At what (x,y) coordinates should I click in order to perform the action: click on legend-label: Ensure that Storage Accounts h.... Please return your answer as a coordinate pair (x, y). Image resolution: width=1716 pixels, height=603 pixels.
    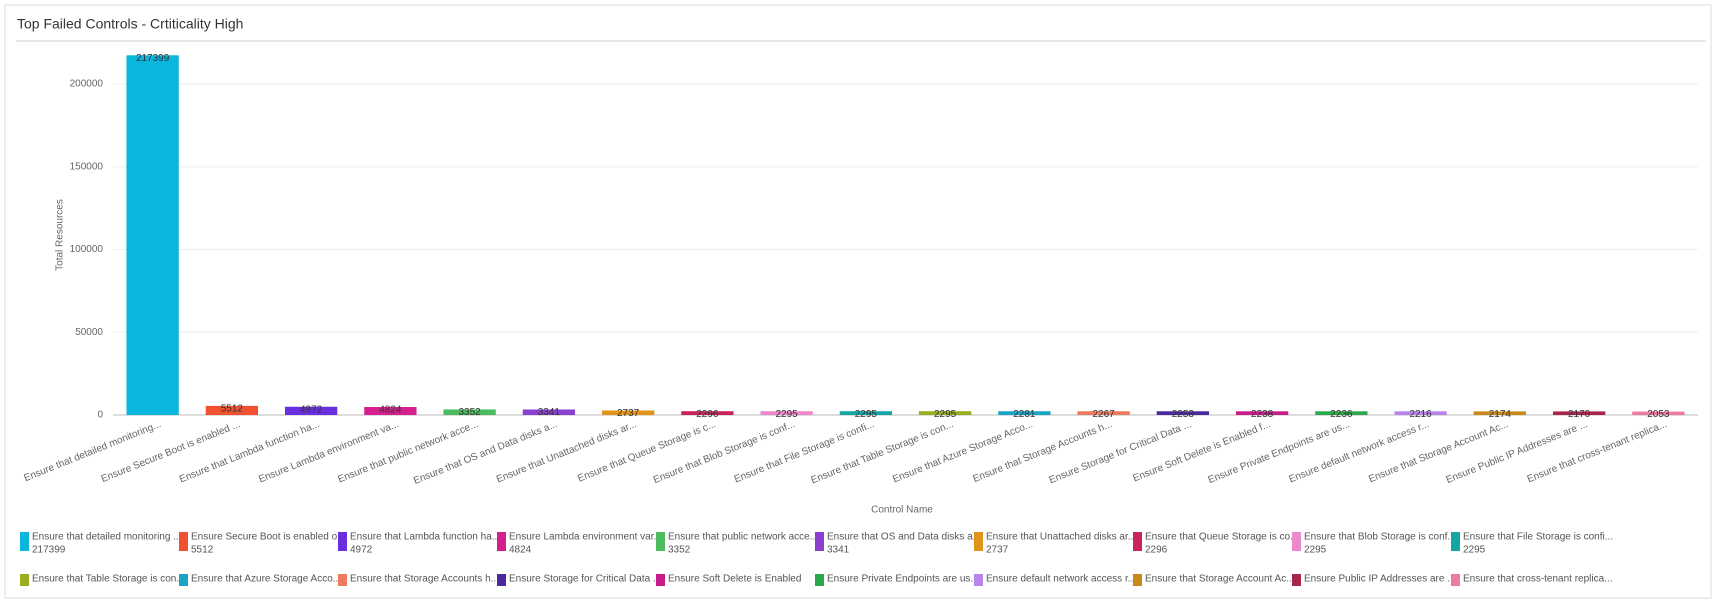
    Looking at the image, I should click on (424, 579).